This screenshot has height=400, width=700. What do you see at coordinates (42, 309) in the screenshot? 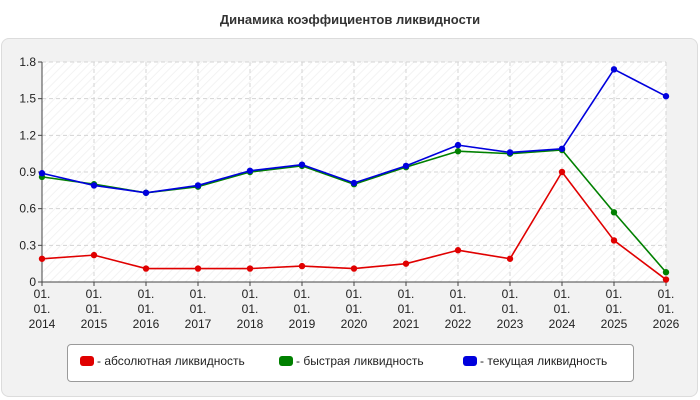
I see `x-tick-label: 01. 01. 2014` at bounding box center [42, 309].